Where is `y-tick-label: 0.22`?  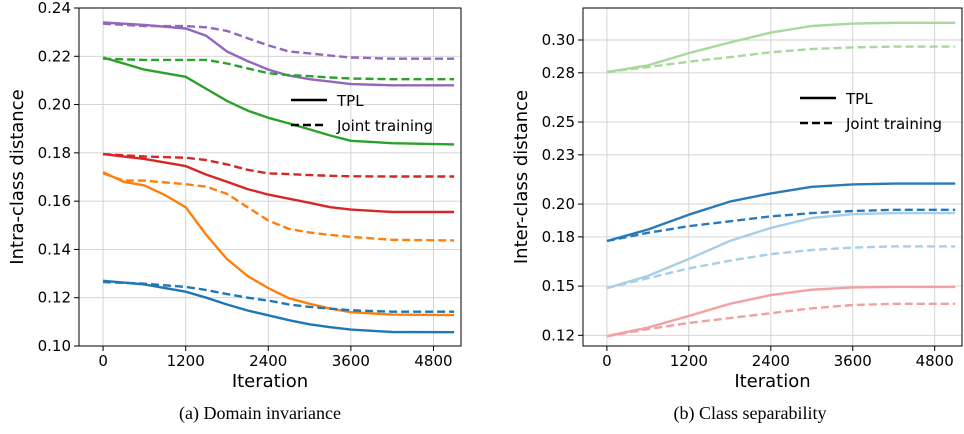
y-tick-label: 0.22 is located at coordinates (54, 56).